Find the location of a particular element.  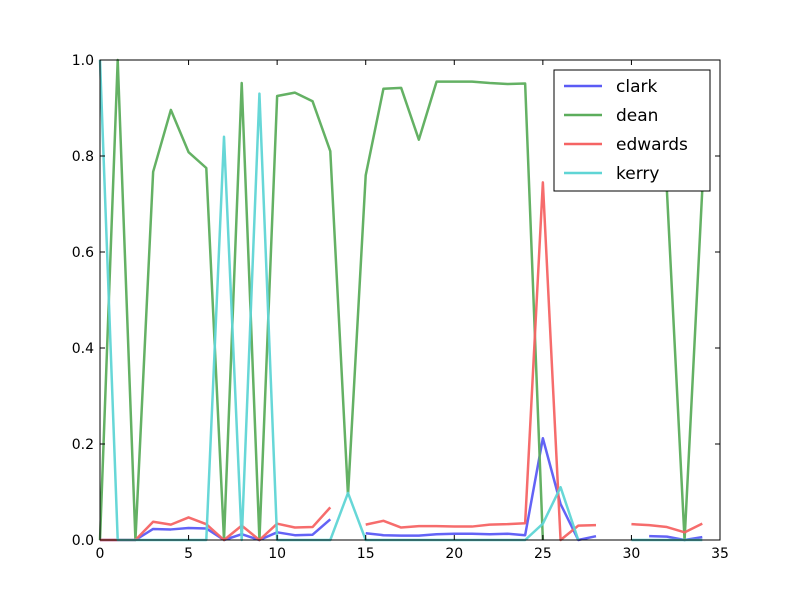

x-tick-label: 35 is located at coordinates (720, 554).